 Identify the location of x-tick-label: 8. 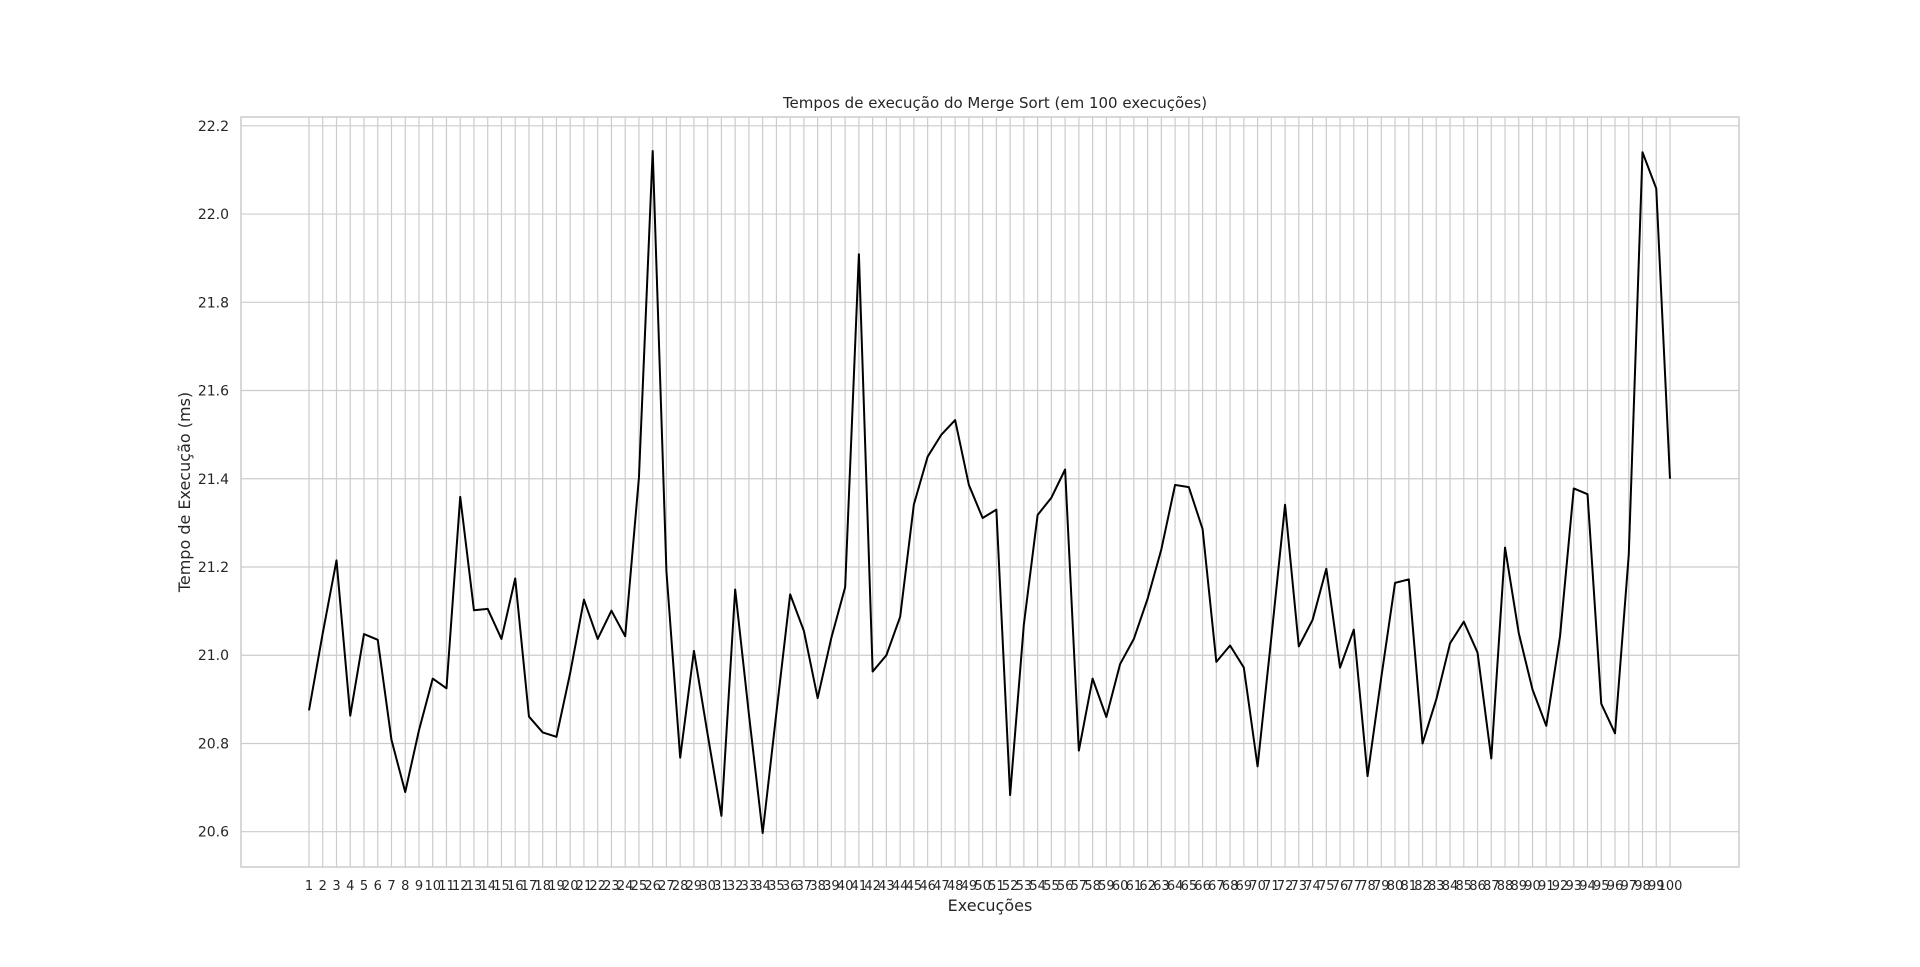
(405, 886).